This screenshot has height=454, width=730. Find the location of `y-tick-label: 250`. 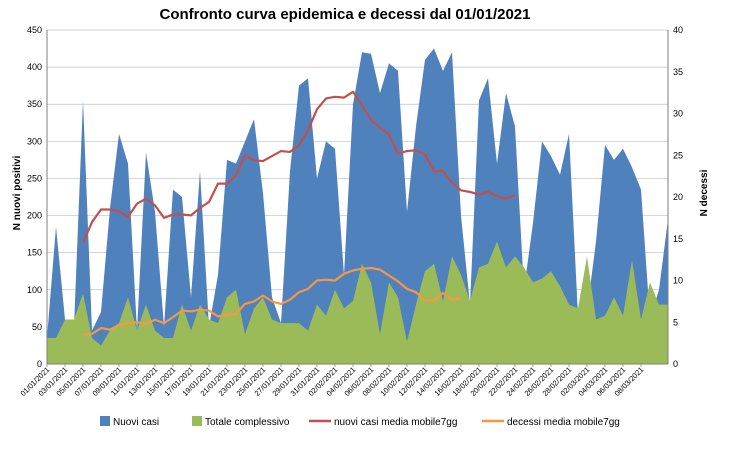

y-tick-label: 250 is located at coordinates (34, 178).